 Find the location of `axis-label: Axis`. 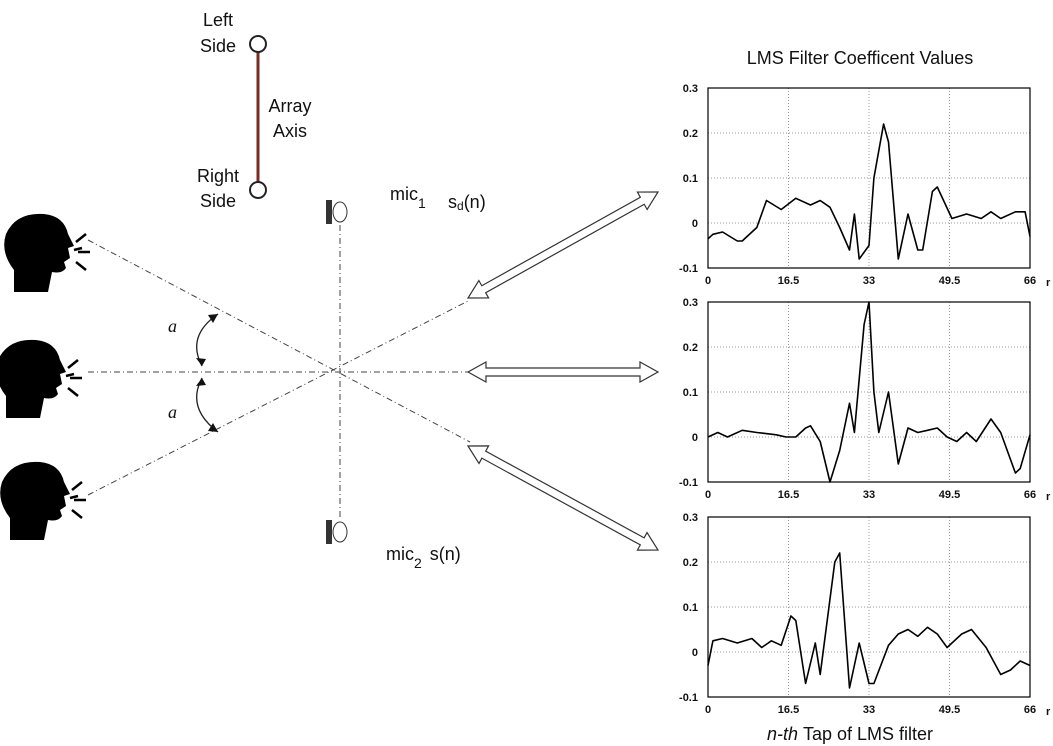

axis-label: Axis is located at coordinates (290, 131).